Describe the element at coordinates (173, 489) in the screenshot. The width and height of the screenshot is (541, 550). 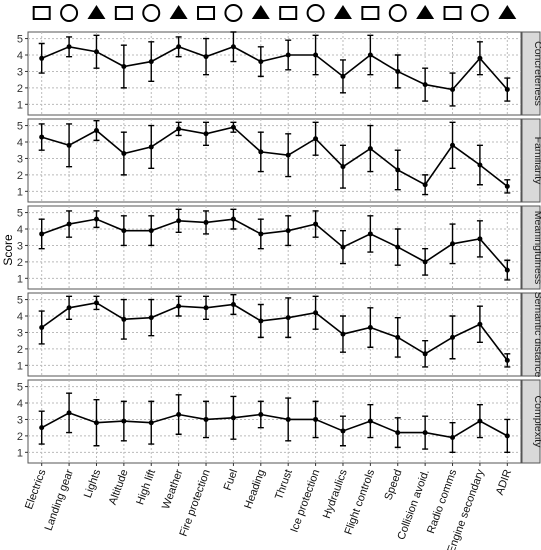
I see `x-tick-label: Weather` at that location.